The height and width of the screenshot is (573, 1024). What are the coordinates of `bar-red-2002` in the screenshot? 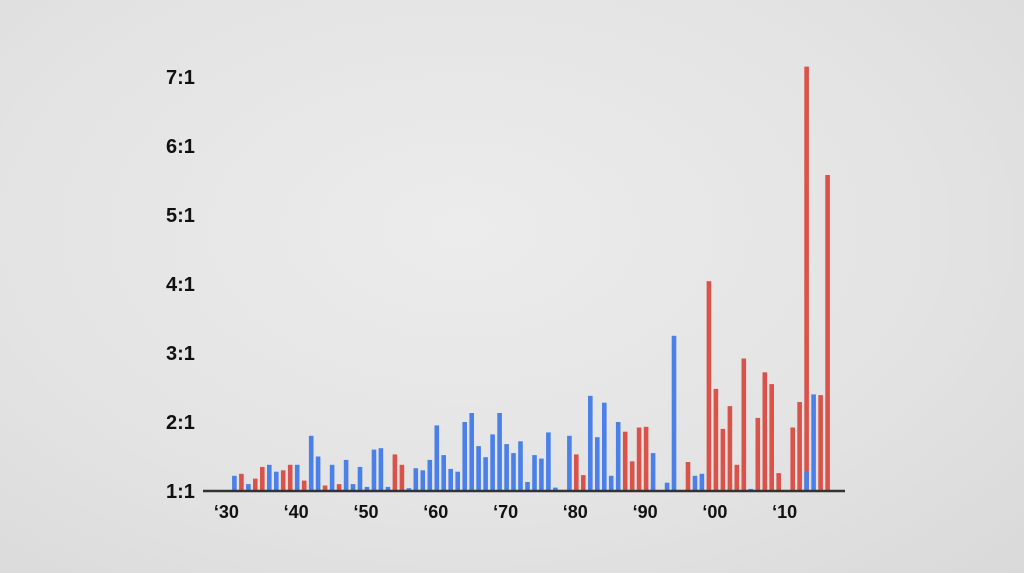 It's located at (730, 448).